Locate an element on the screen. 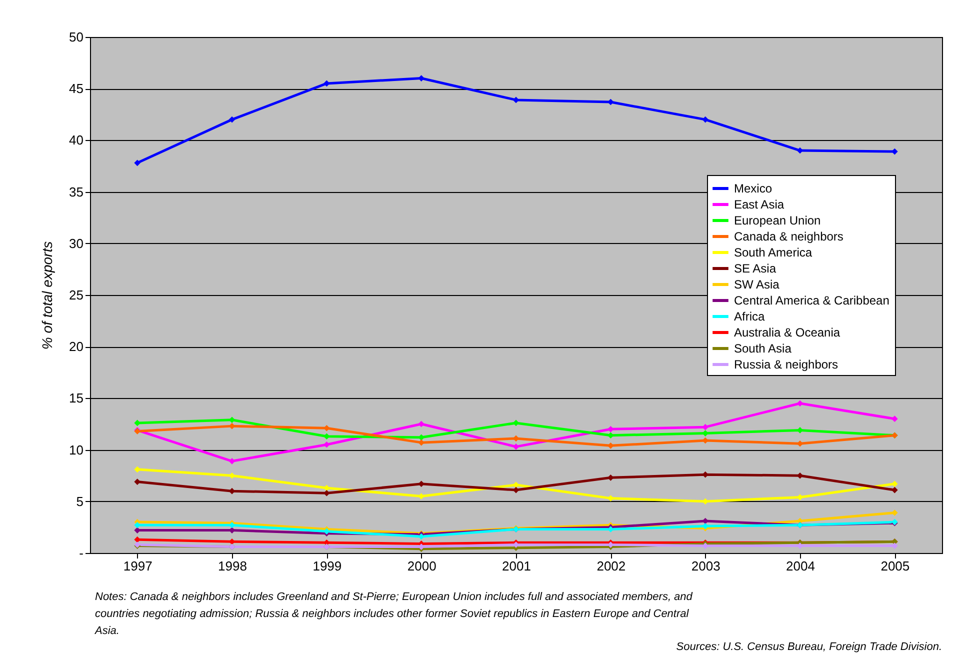 Image resolution: width=956 pixels, height=659 pixels. x-tick-label: 2003 is located at coordinates (705, 566).